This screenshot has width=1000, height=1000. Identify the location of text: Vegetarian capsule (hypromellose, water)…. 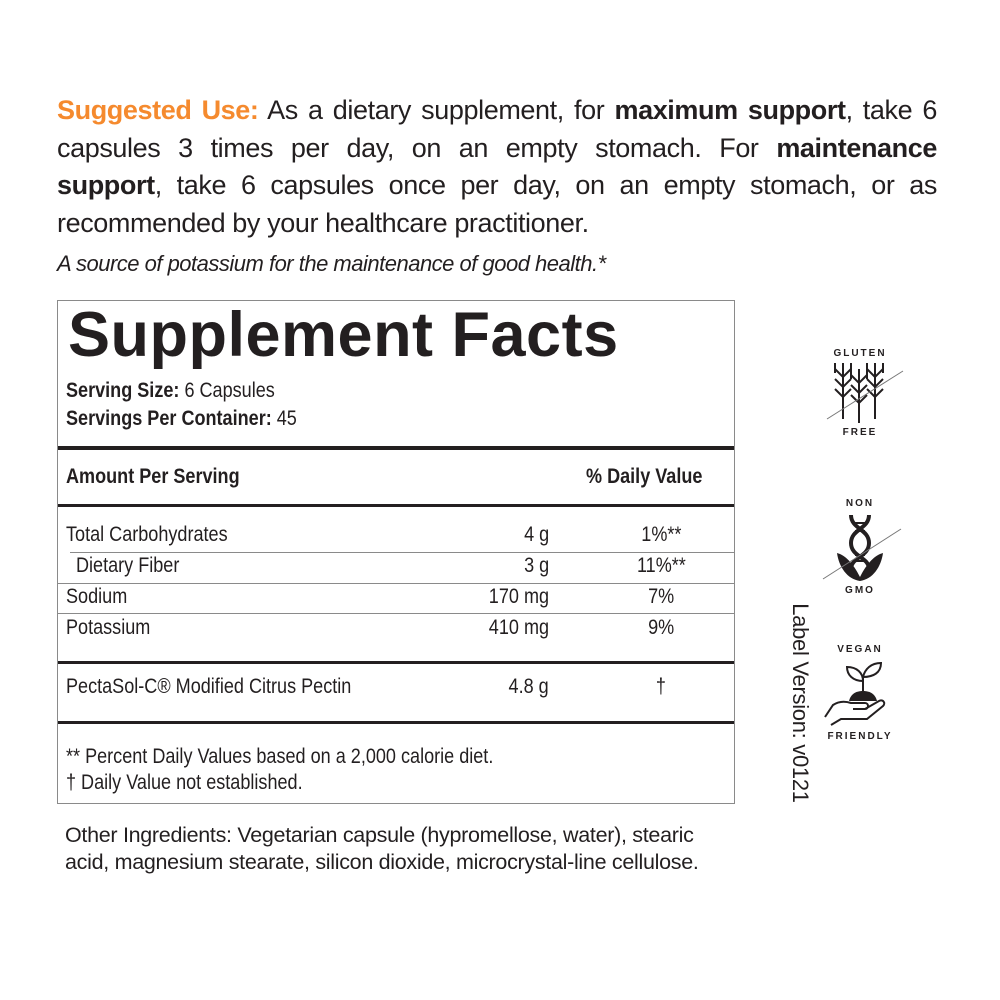
(382, 848).